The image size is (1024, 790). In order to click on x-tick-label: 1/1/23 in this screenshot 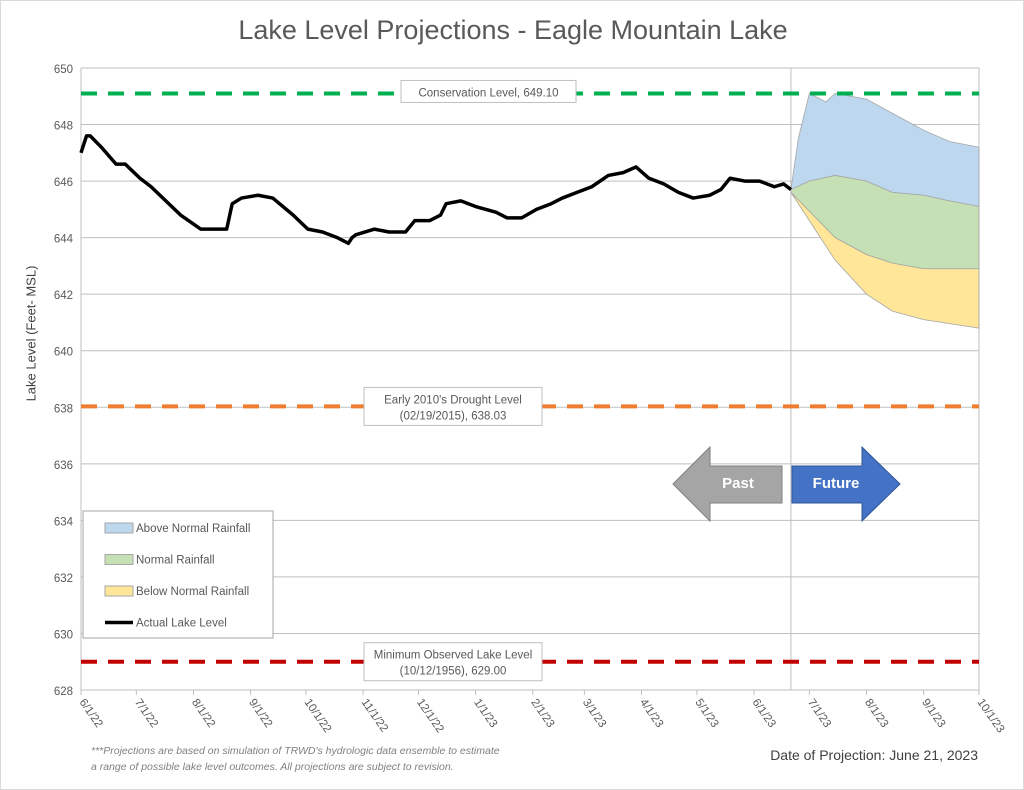, I will do `click(485, 713)`.